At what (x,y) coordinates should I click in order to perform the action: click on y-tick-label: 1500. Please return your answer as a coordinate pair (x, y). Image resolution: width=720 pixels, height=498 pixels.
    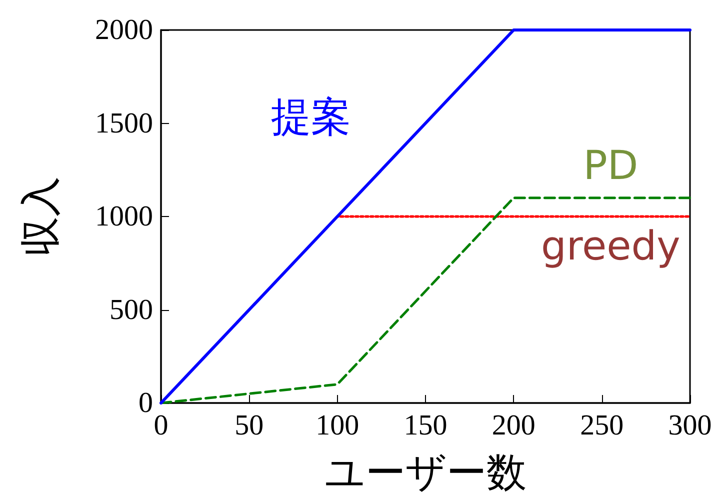
    Looking at the image, I should click on (124, 123).